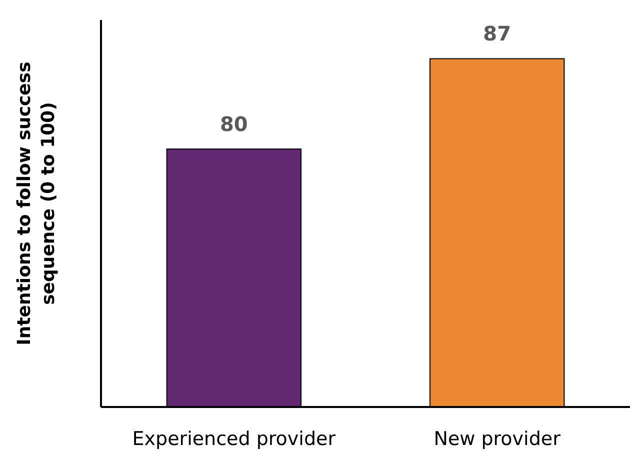 The image size is (639, 463). I want to click on x-tick-label: Experienced provider, so click(234, 439).